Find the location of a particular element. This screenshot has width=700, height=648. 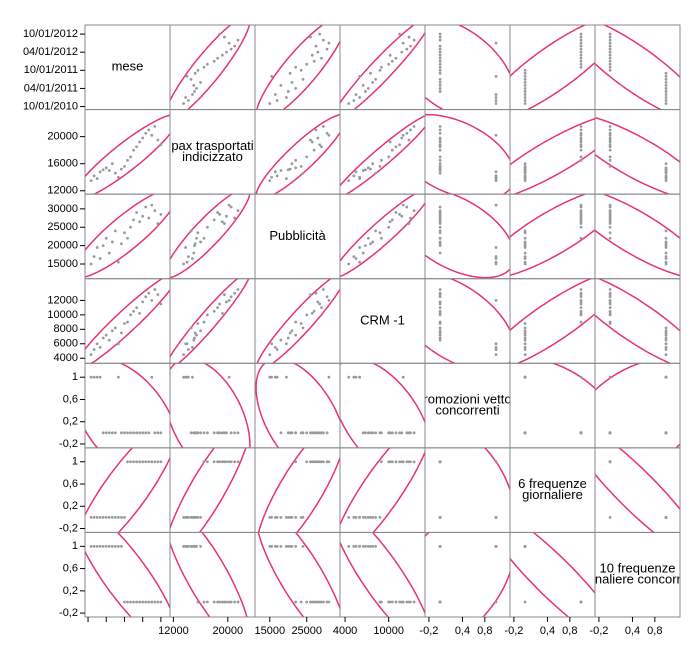

y-tick-label: 12000 is located at coordinates (62, 191).